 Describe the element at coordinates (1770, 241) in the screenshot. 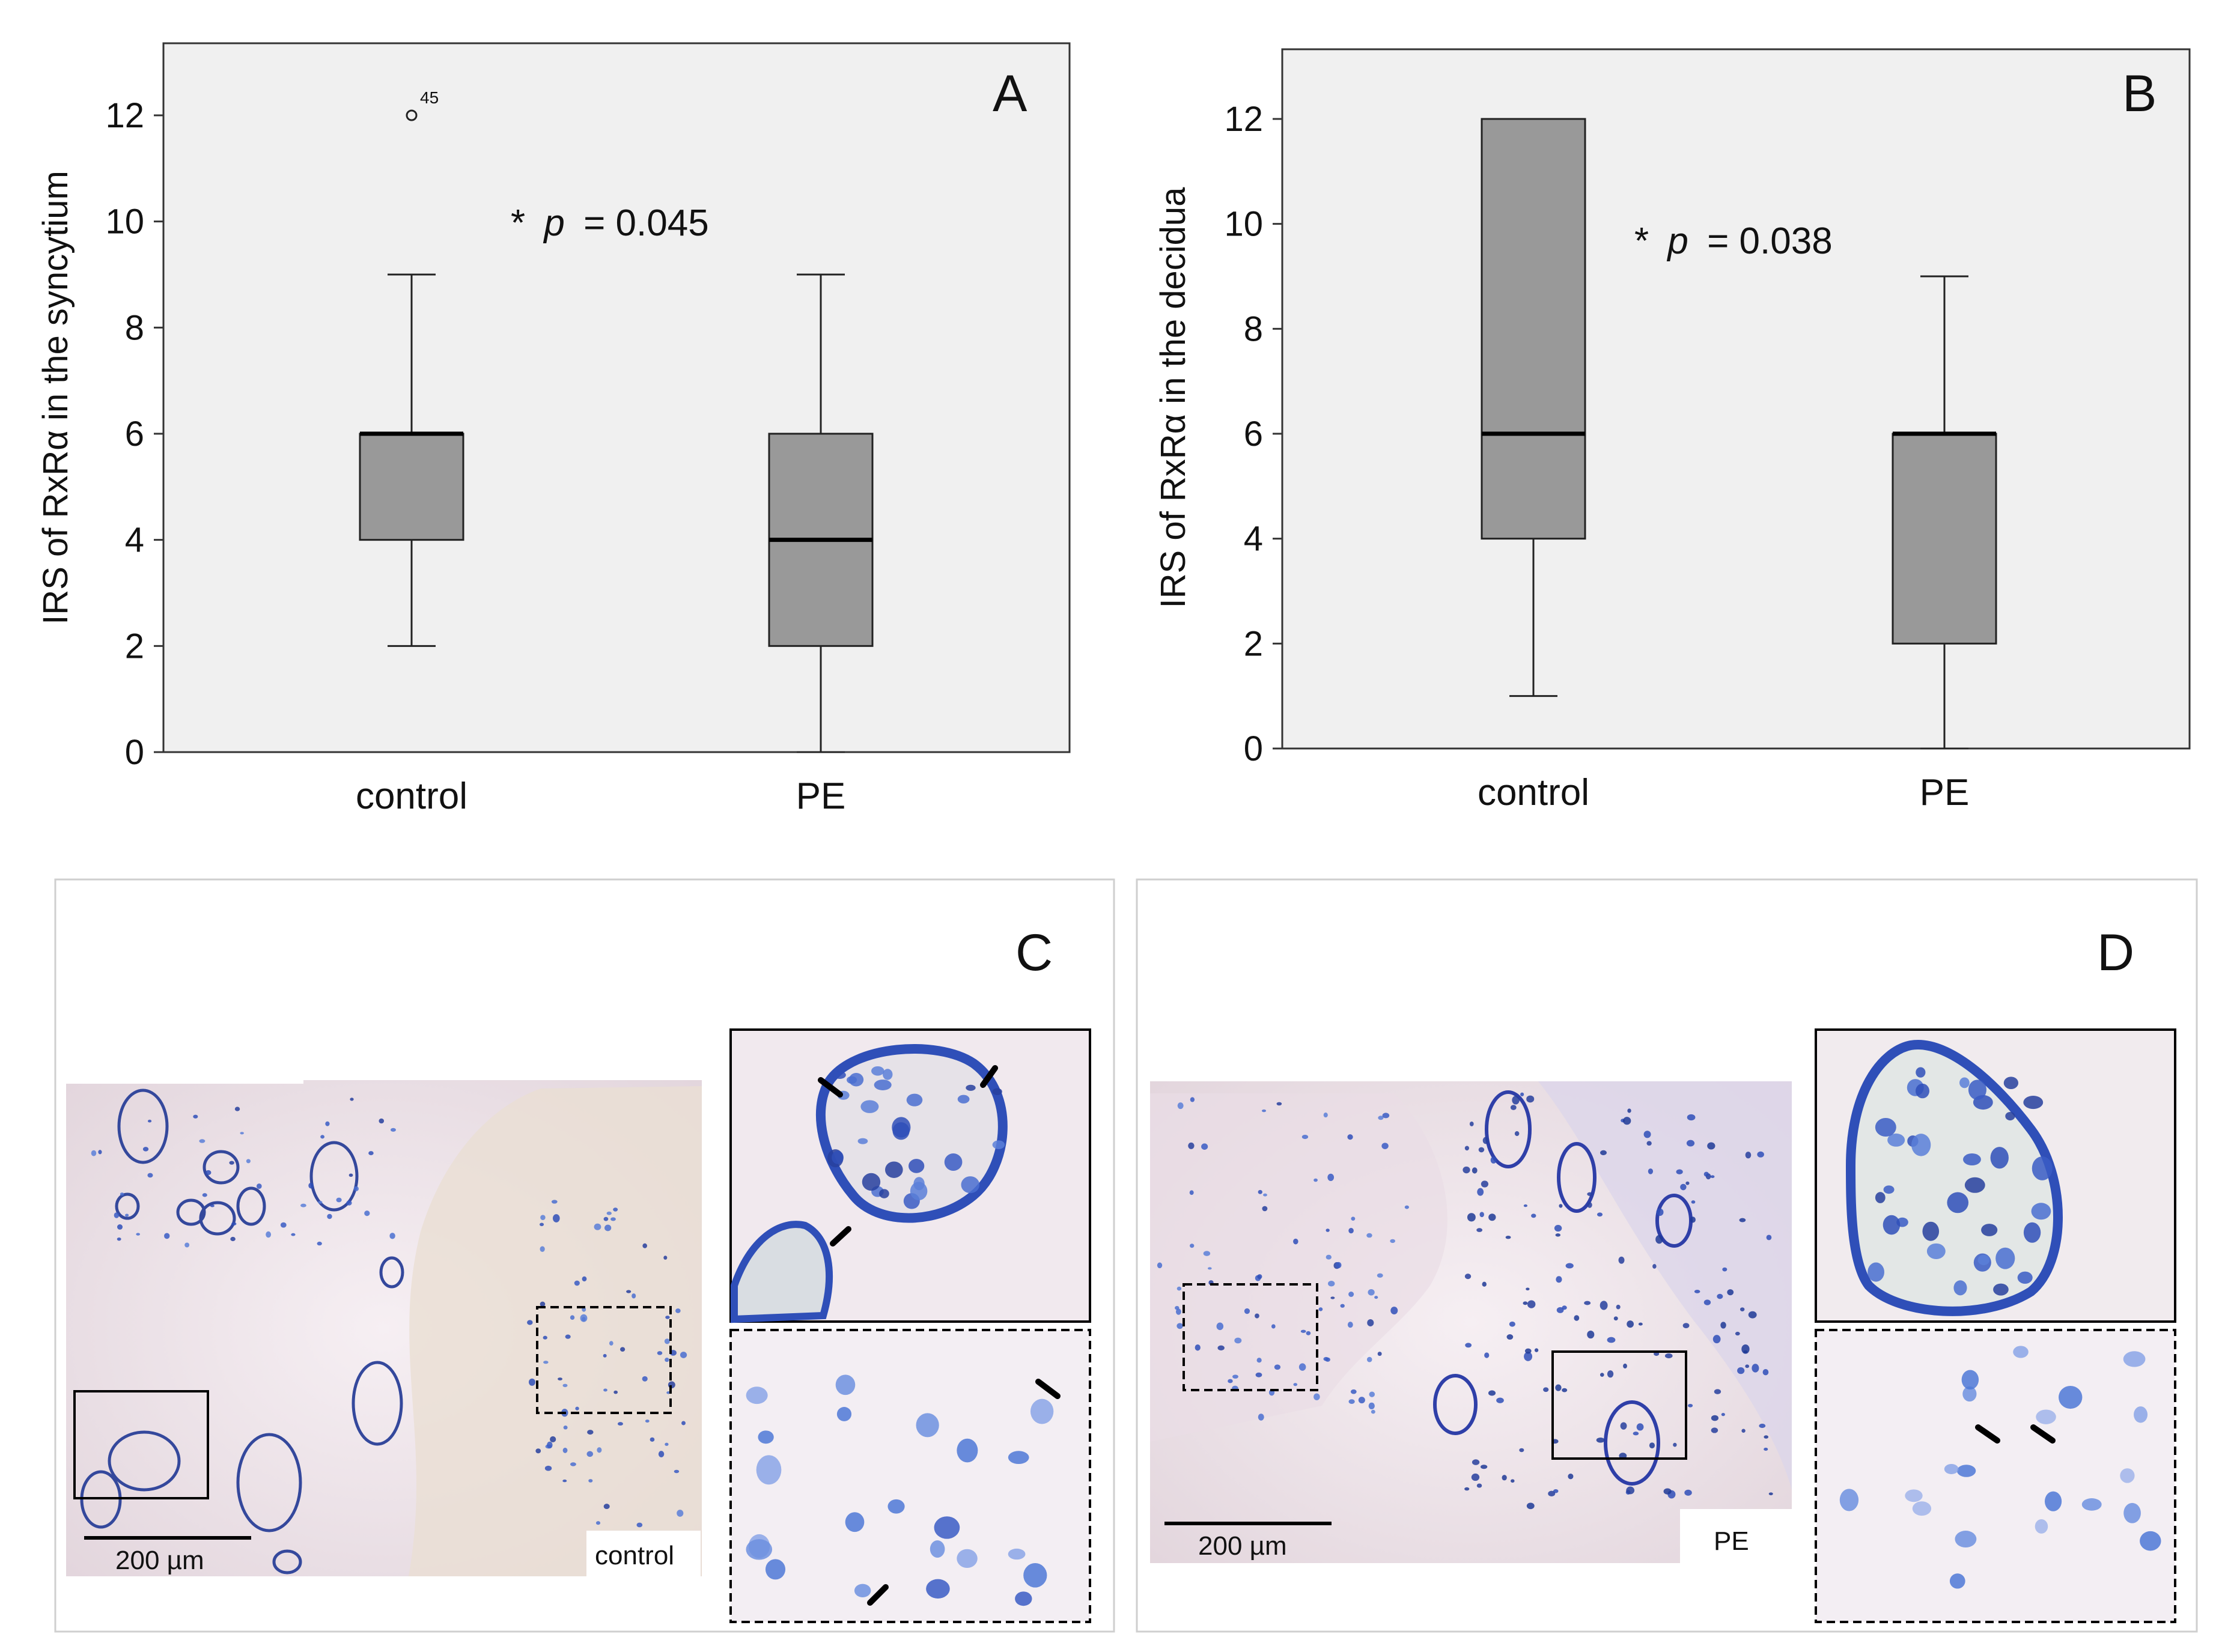

I see `panel-b-p-value: = 0.038` at that location.